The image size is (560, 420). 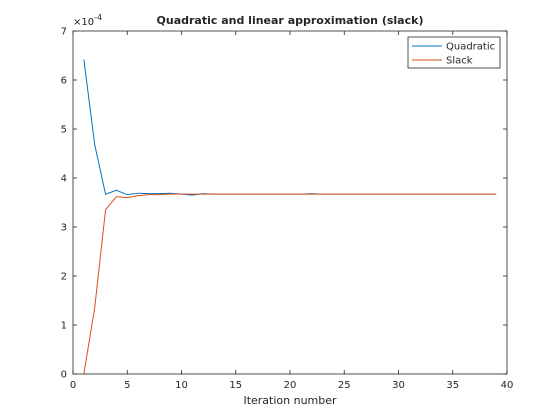 I want to click on x-tick-label: 30, so click(x=398, y=385).